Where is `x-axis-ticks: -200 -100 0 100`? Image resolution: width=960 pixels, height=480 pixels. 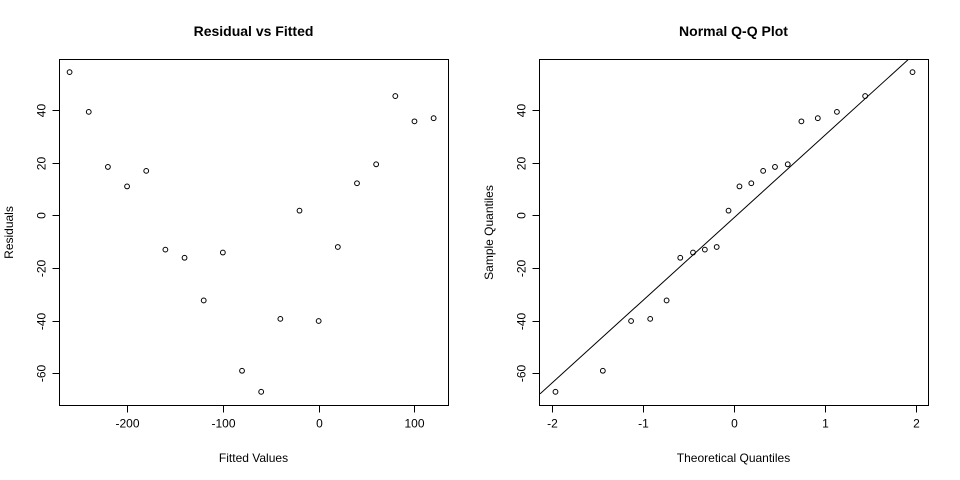 x-axis-ticks: -200 -100 0 100 is located at coordinates (270, 418).